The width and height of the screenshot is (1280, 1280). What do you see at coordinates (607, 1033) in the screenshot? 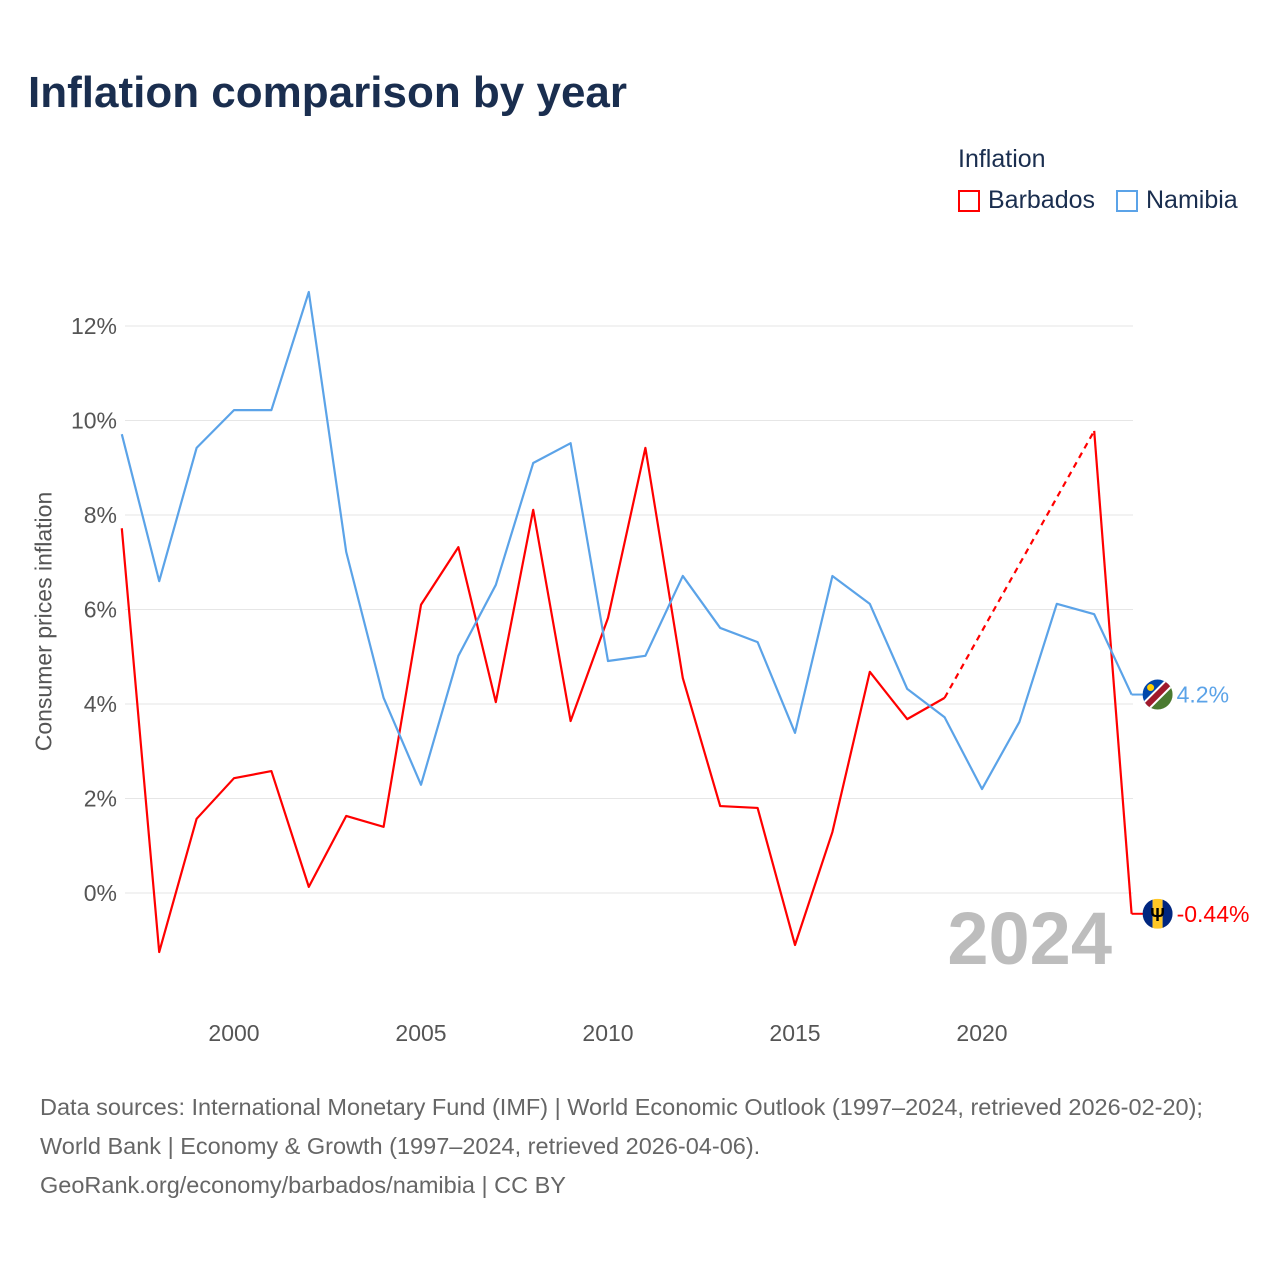
I see `x-tick-label: 2010` at bounding box center [607, 1033].